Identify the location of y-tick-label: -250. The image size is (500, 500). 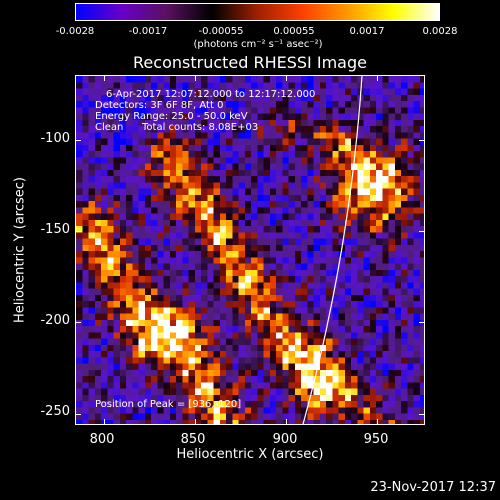
(55, 411).